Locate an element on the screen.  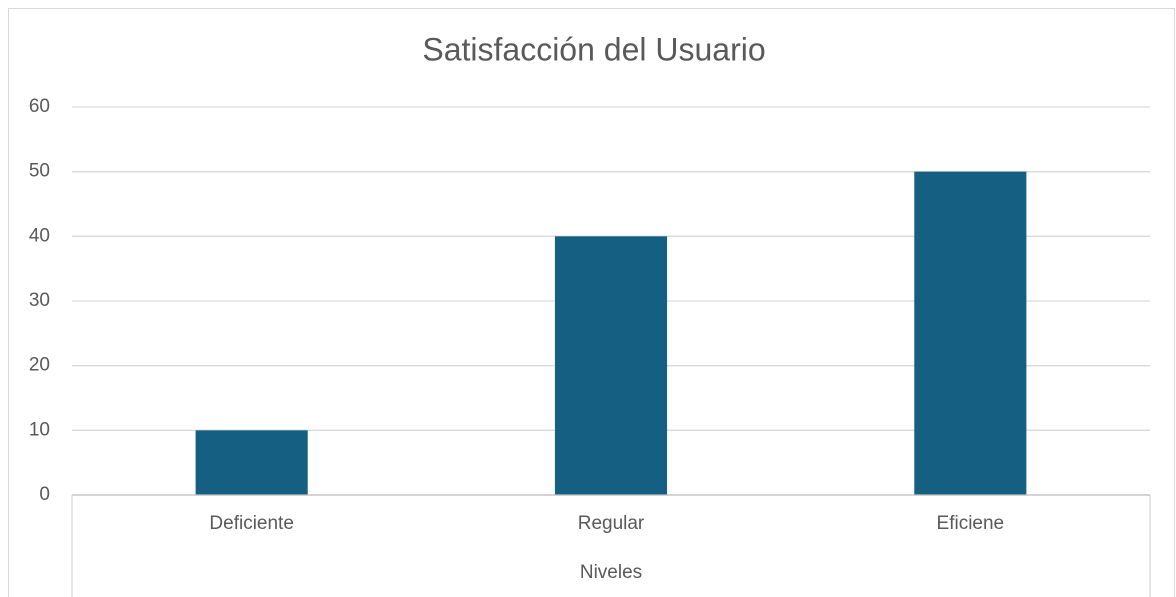
x-tick-label: Regular is located at coordinates (611, 523).